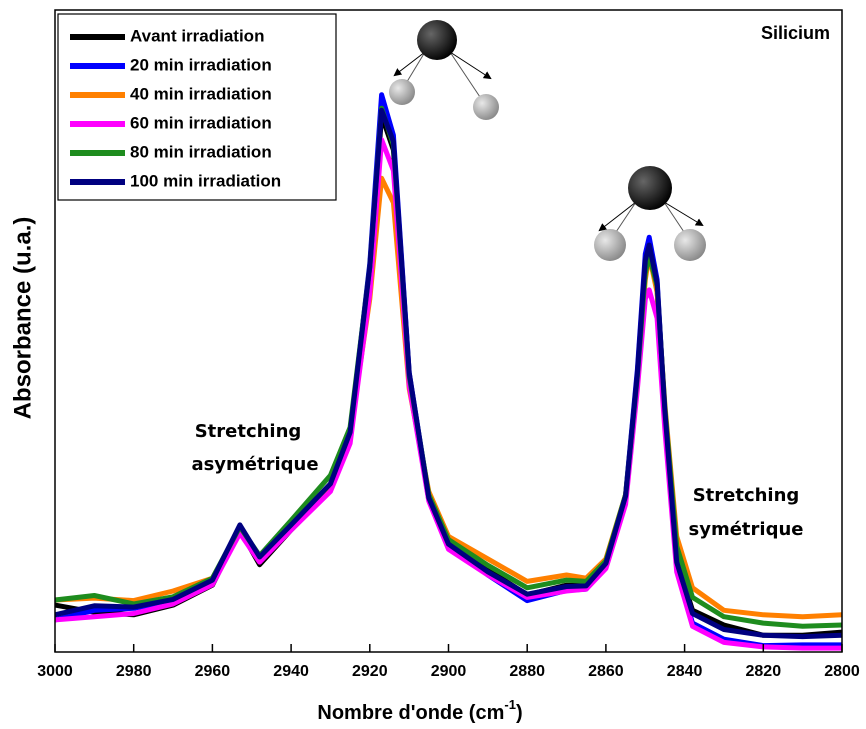 This screenshot has width=866, height=729. What do you see at coordinates (197, 35) in the screenshot?
I see `legend-label: Avant irradiation` at bounding box center [197, 35].